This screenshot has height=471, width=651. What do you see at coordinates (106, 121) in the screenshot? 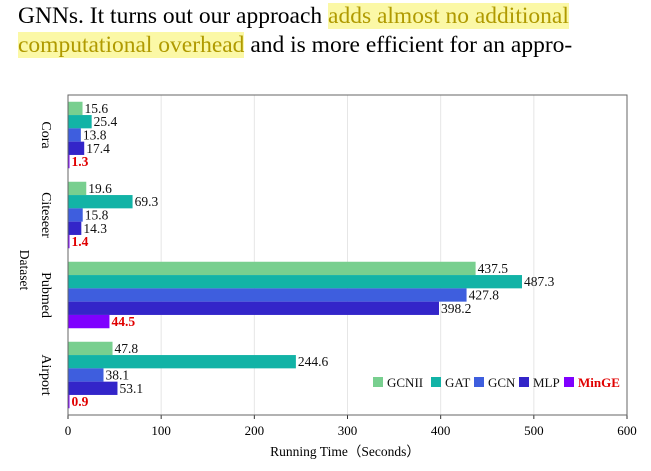
I see `data-label-gat-cora: 25.4` at bounding box center [106, 121].